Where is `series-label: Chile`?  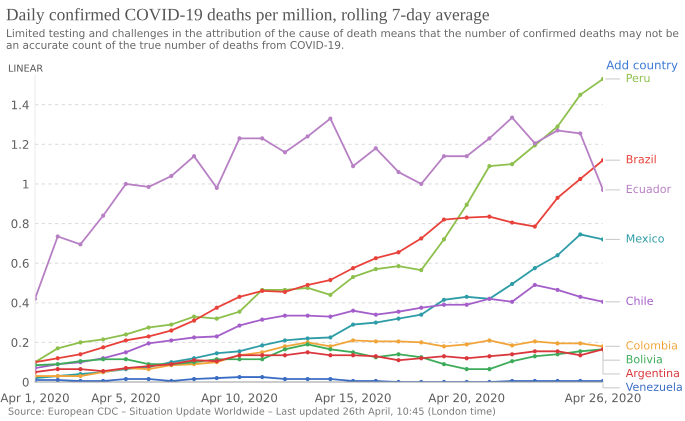 series-label: Chile is located at coordinates (639, 301).